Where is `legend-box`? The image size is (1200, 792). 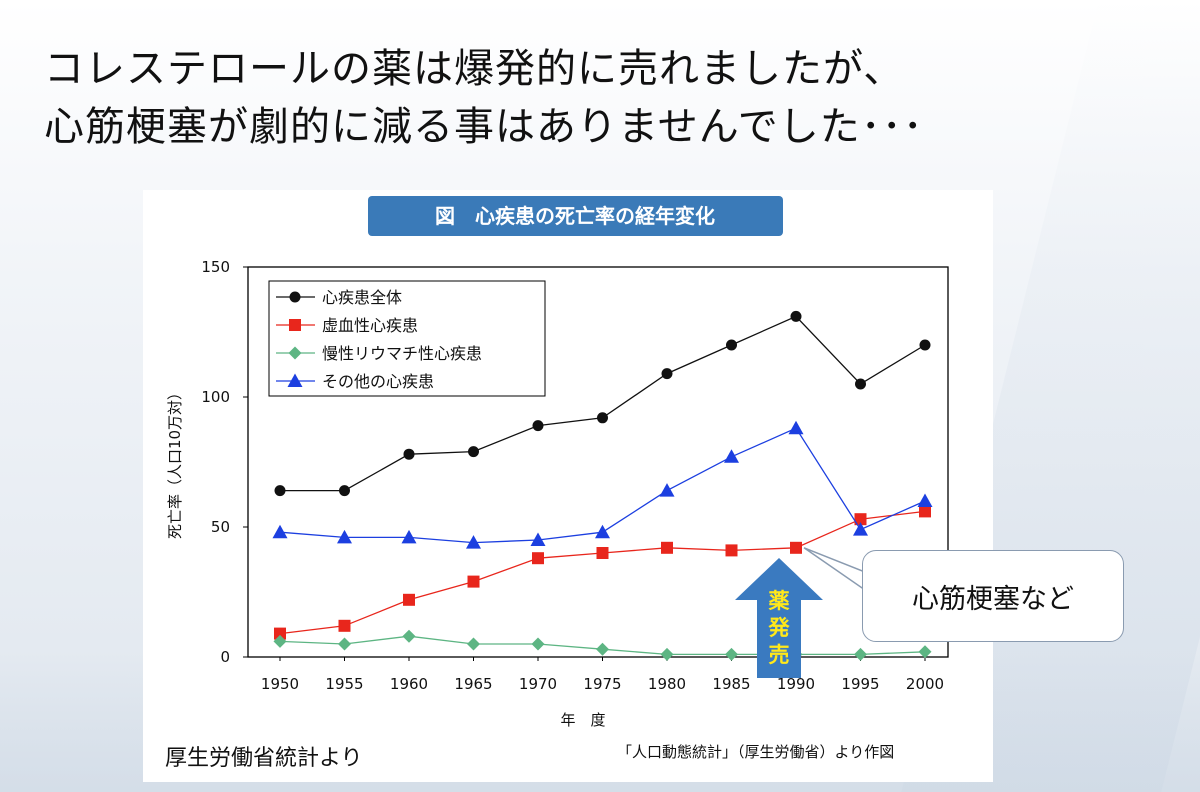
legend-box is located at coordinates (407, 338).